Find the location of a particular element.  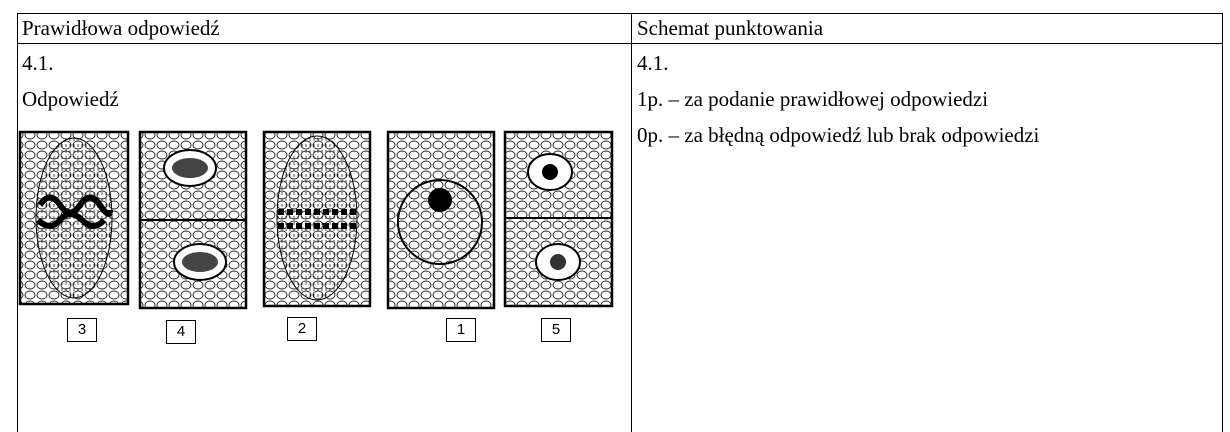

header-cell: Prawidłowa odpowiedź is located at coordinates (121, 28).